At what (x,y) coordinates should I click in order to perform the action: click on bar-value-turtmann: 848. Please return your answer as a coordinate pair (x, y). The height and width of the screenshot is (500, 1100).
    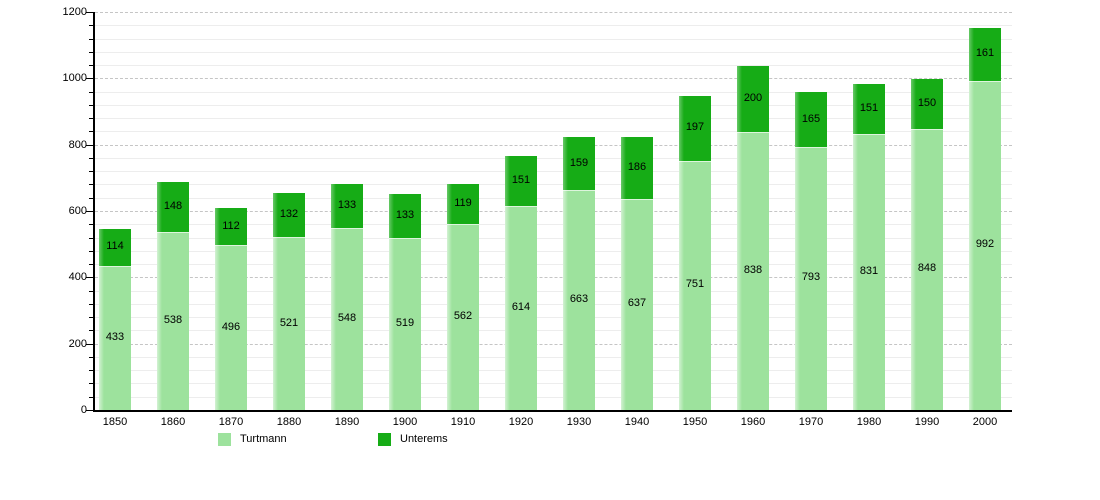
    Looking at the image, I should click on (927, 268).